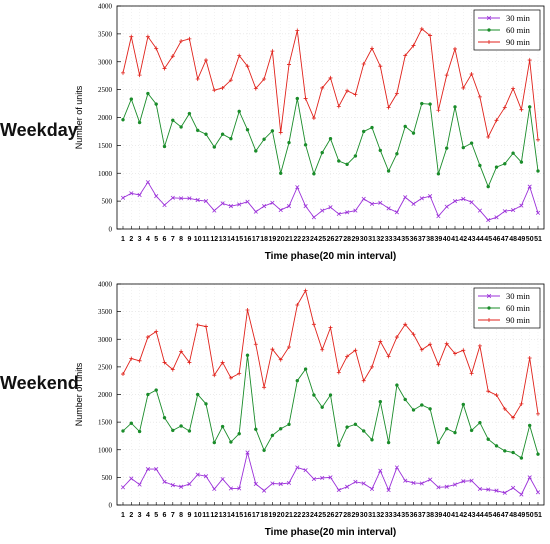 The height and width of the screenshot is (544, 550). What do you see at coordinates (264, 515) in the screenshot?
I see `chart1-xtick-label-17: 18` at bounding box center [264, 515].